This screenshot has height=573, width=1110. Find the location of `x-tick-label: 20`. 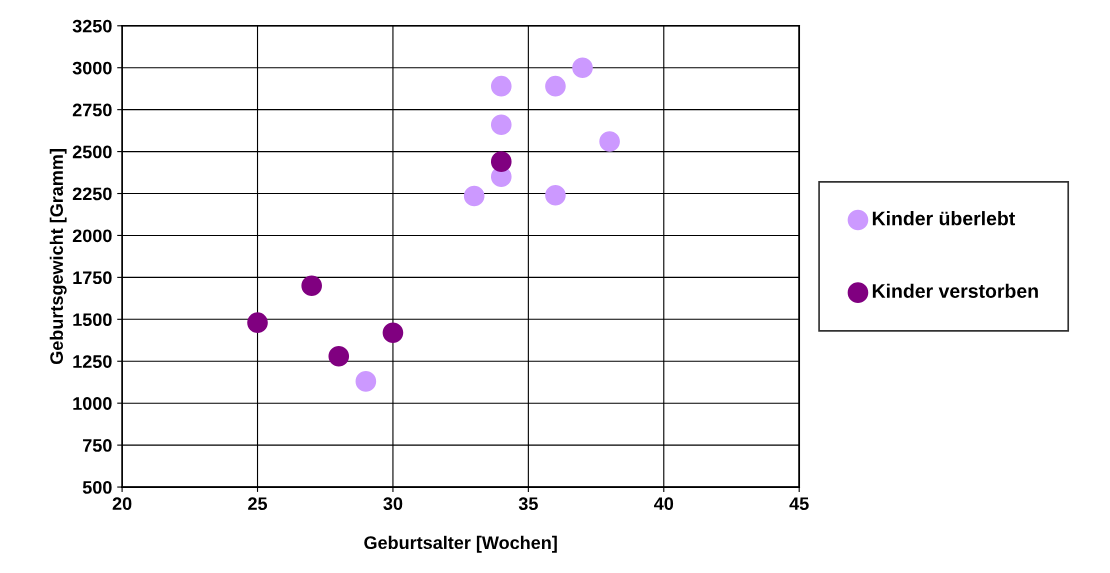

x-tick-label: 20 is located at coordinates (122, 504).